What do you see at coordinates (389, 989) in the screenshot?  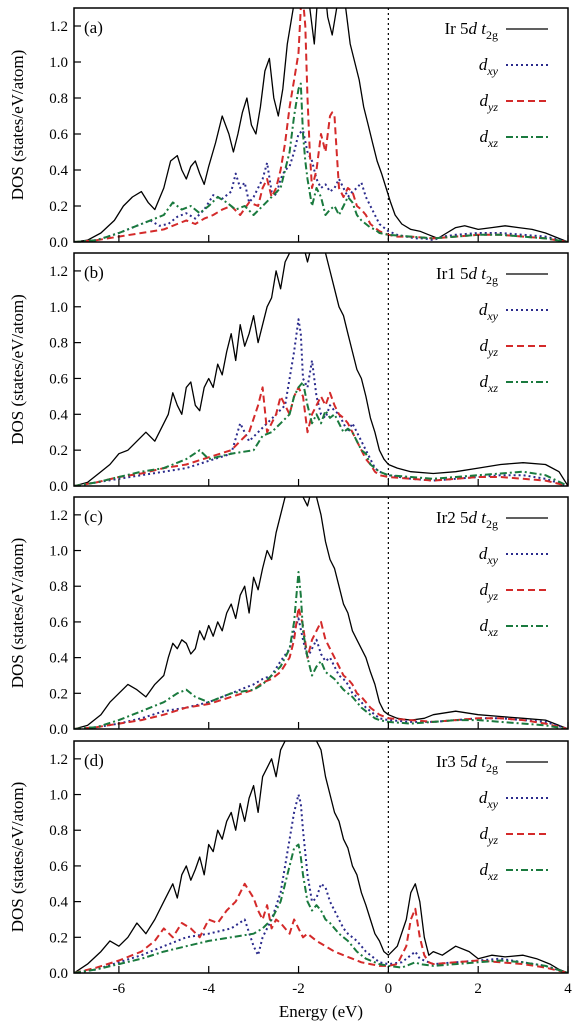 I see `x-tick-label: 0` at bounding box center [389, 989].